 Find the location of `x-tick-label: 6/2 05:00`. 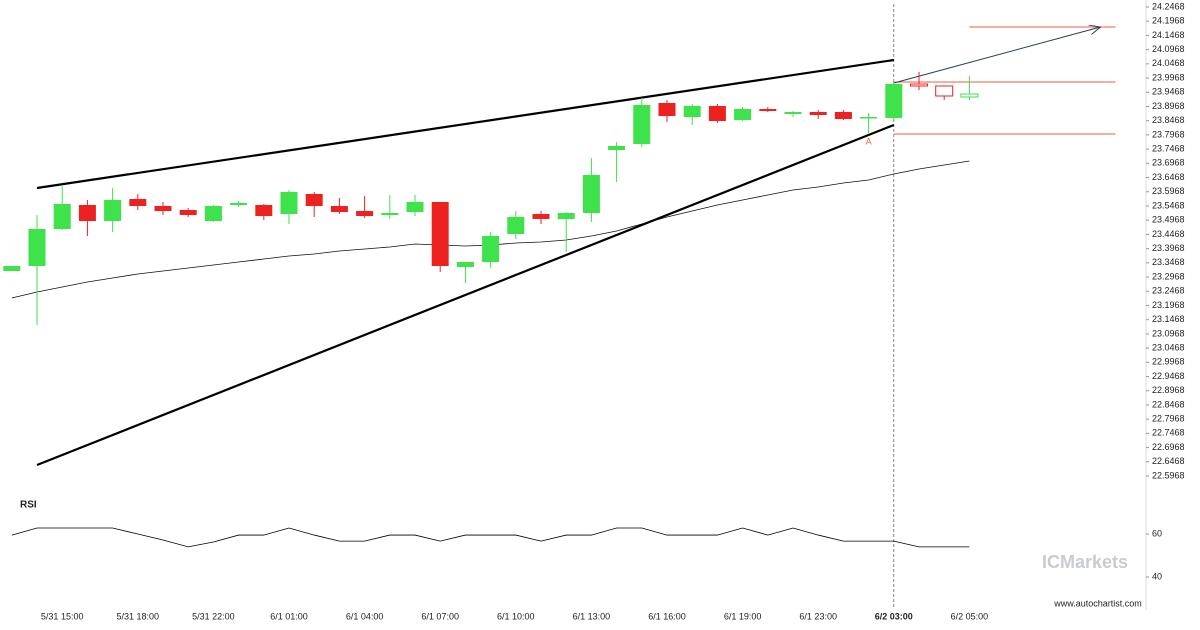

x-tick-label: 6/2 05:00 is located at coordinates (970, 616).